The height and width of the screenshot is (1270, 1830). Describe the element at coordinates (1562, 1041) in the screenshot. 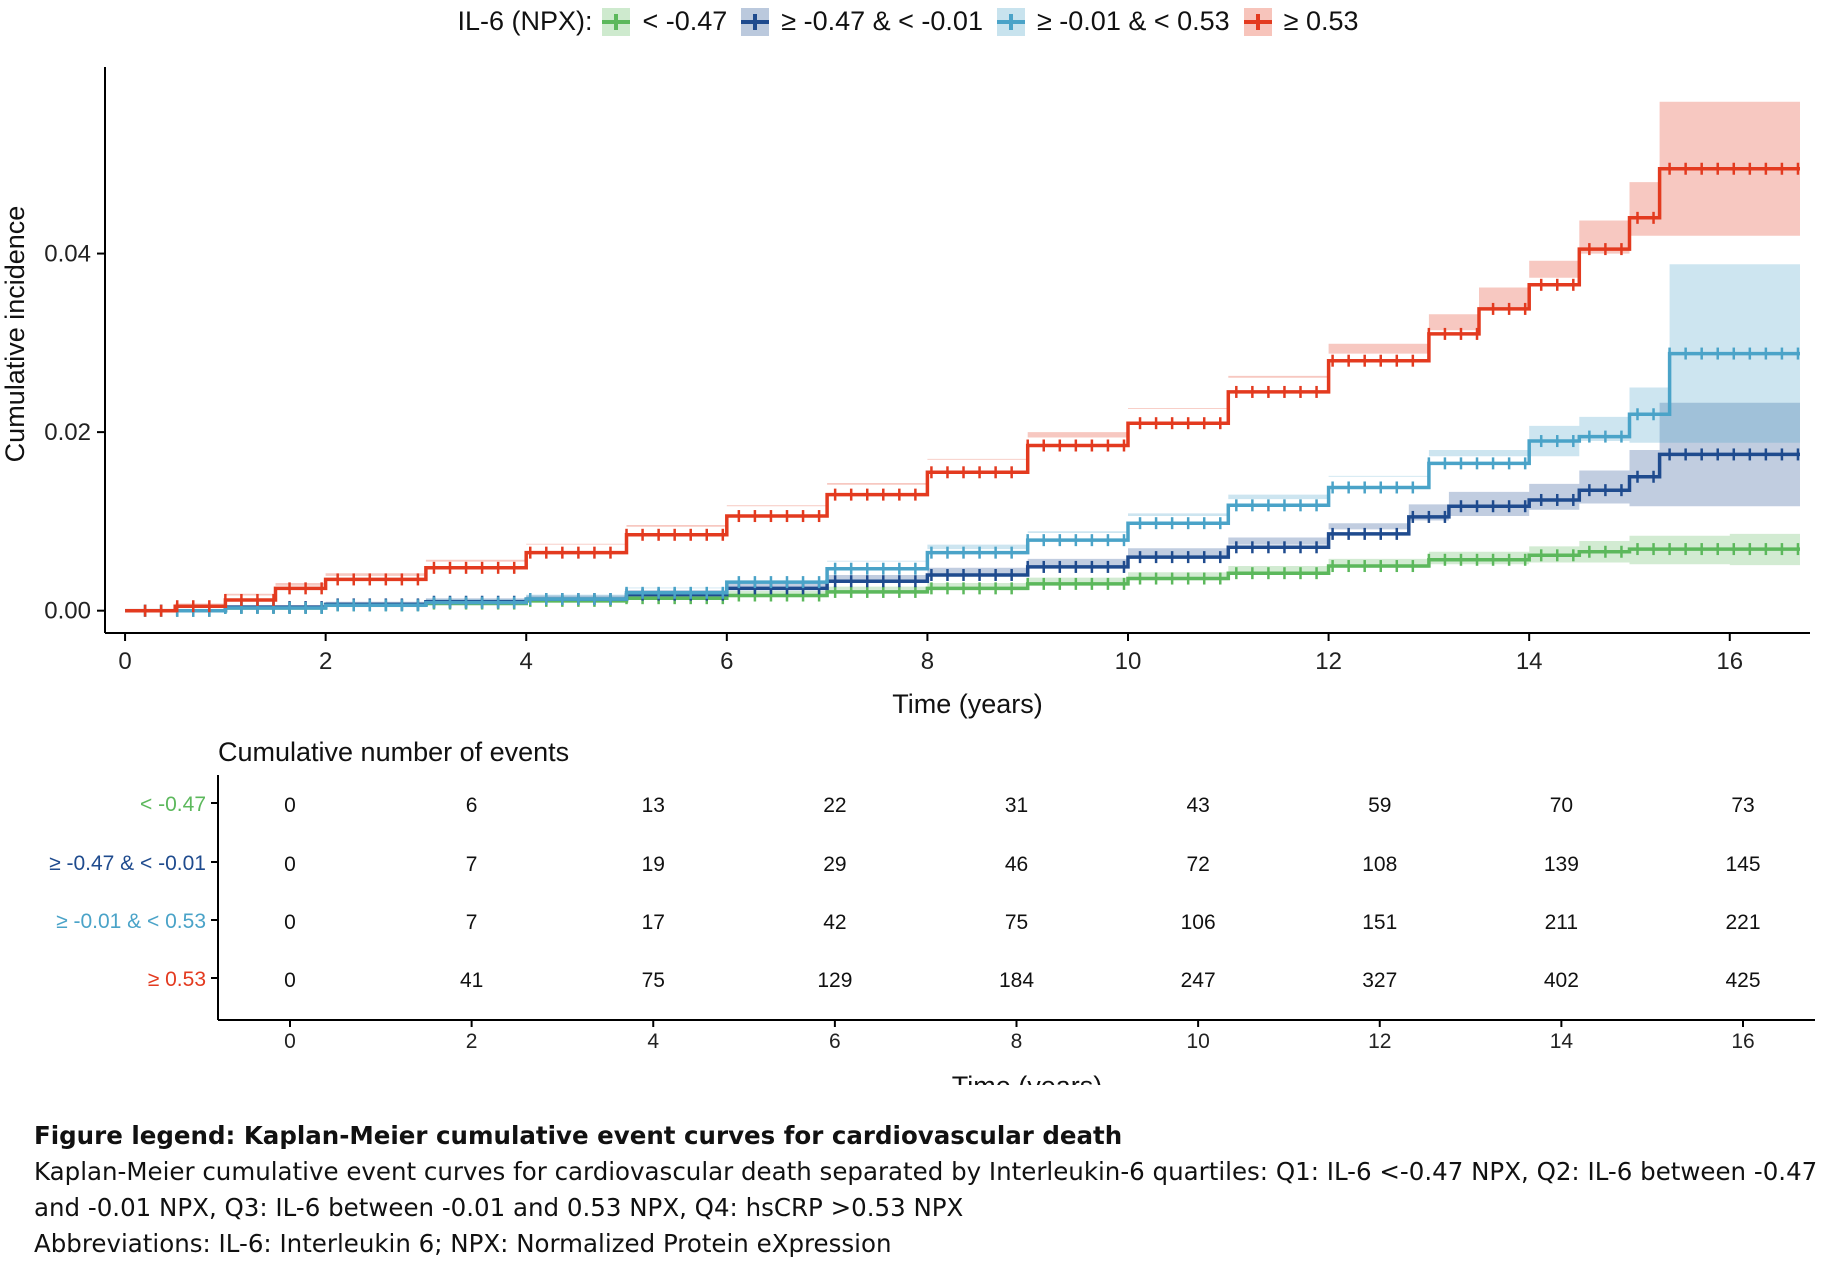

I see `table-x-tick-label: 14` at that location.